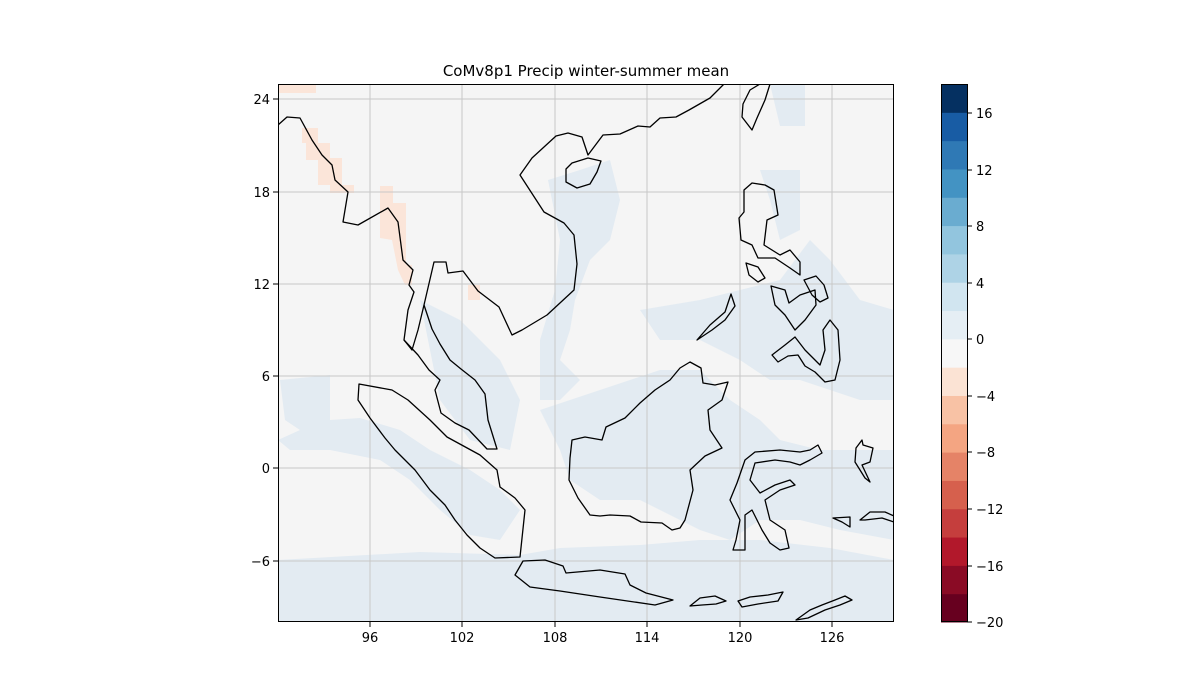 The image size is (1200, 700). What do you see at coordinates (989, 369) in the screenshot?
I see `colorbar-tick-labels: 16 12 8 4 0 −4 −8 −12 −16 −20` at bounding box center [989, 369].